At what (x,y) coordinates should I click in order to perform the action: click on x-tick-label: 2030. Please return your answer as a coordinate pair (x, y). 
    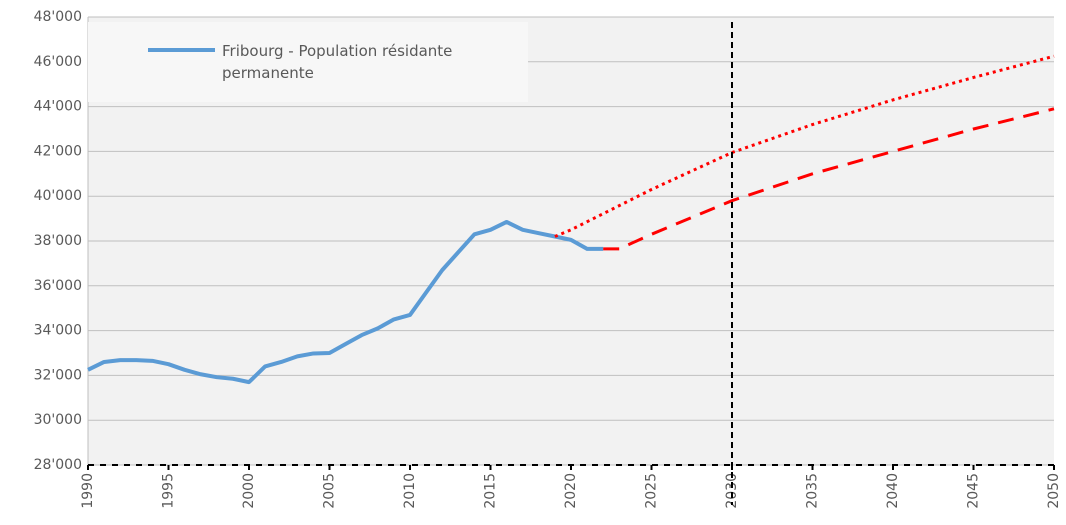
    Looking at the image, I should click on (732, 491).